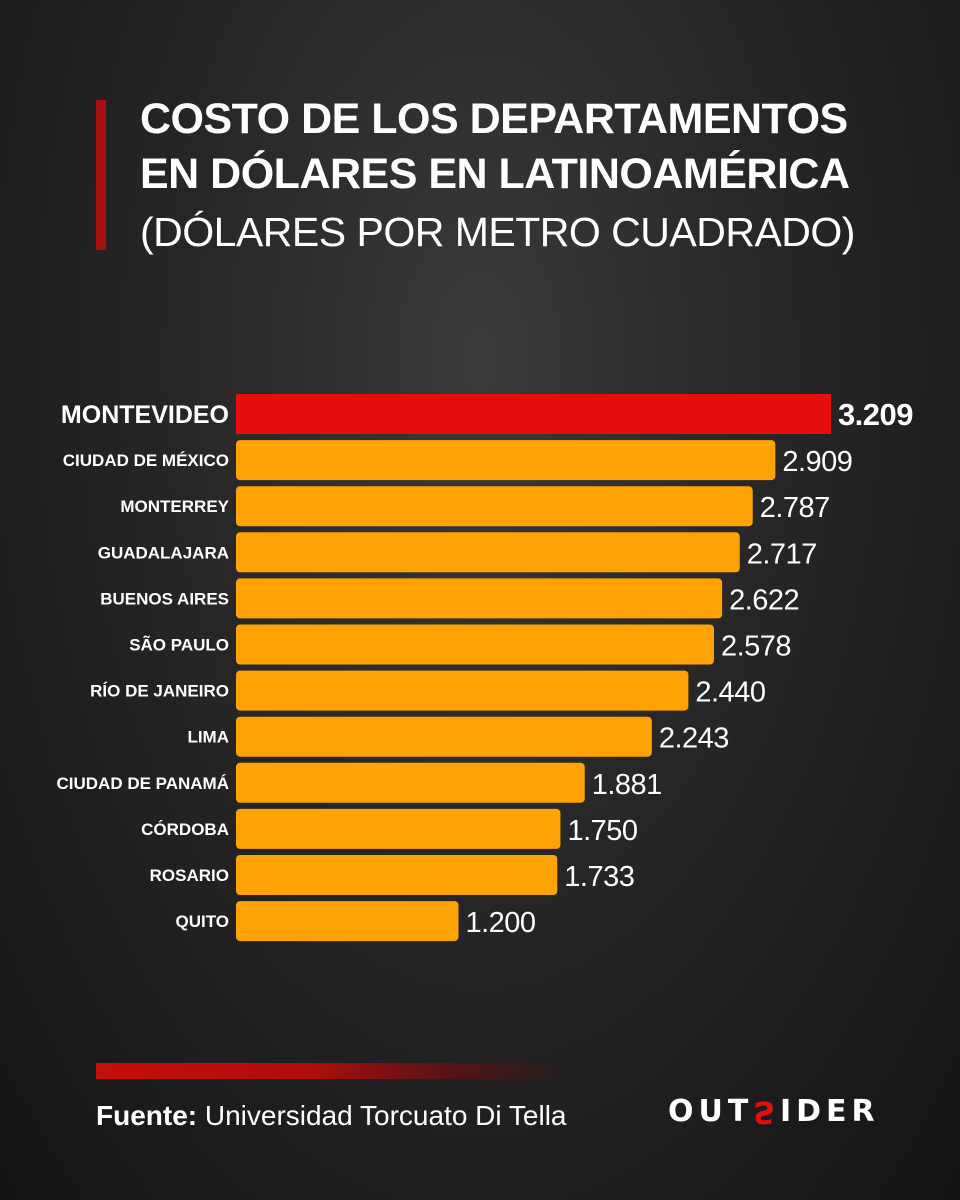  I want to click on value-label-7: 2.243, so click(694, 739).